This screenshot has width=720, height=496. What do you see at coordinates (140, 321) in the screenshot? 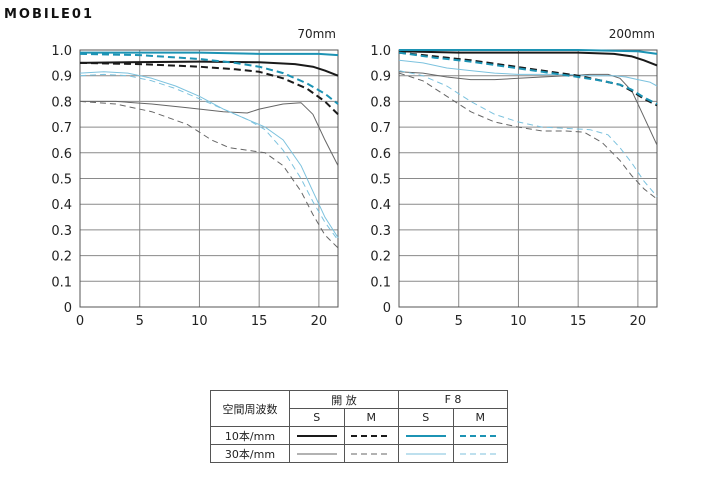
I see `x-tick-label: 5` at bounding box center [140, 321].